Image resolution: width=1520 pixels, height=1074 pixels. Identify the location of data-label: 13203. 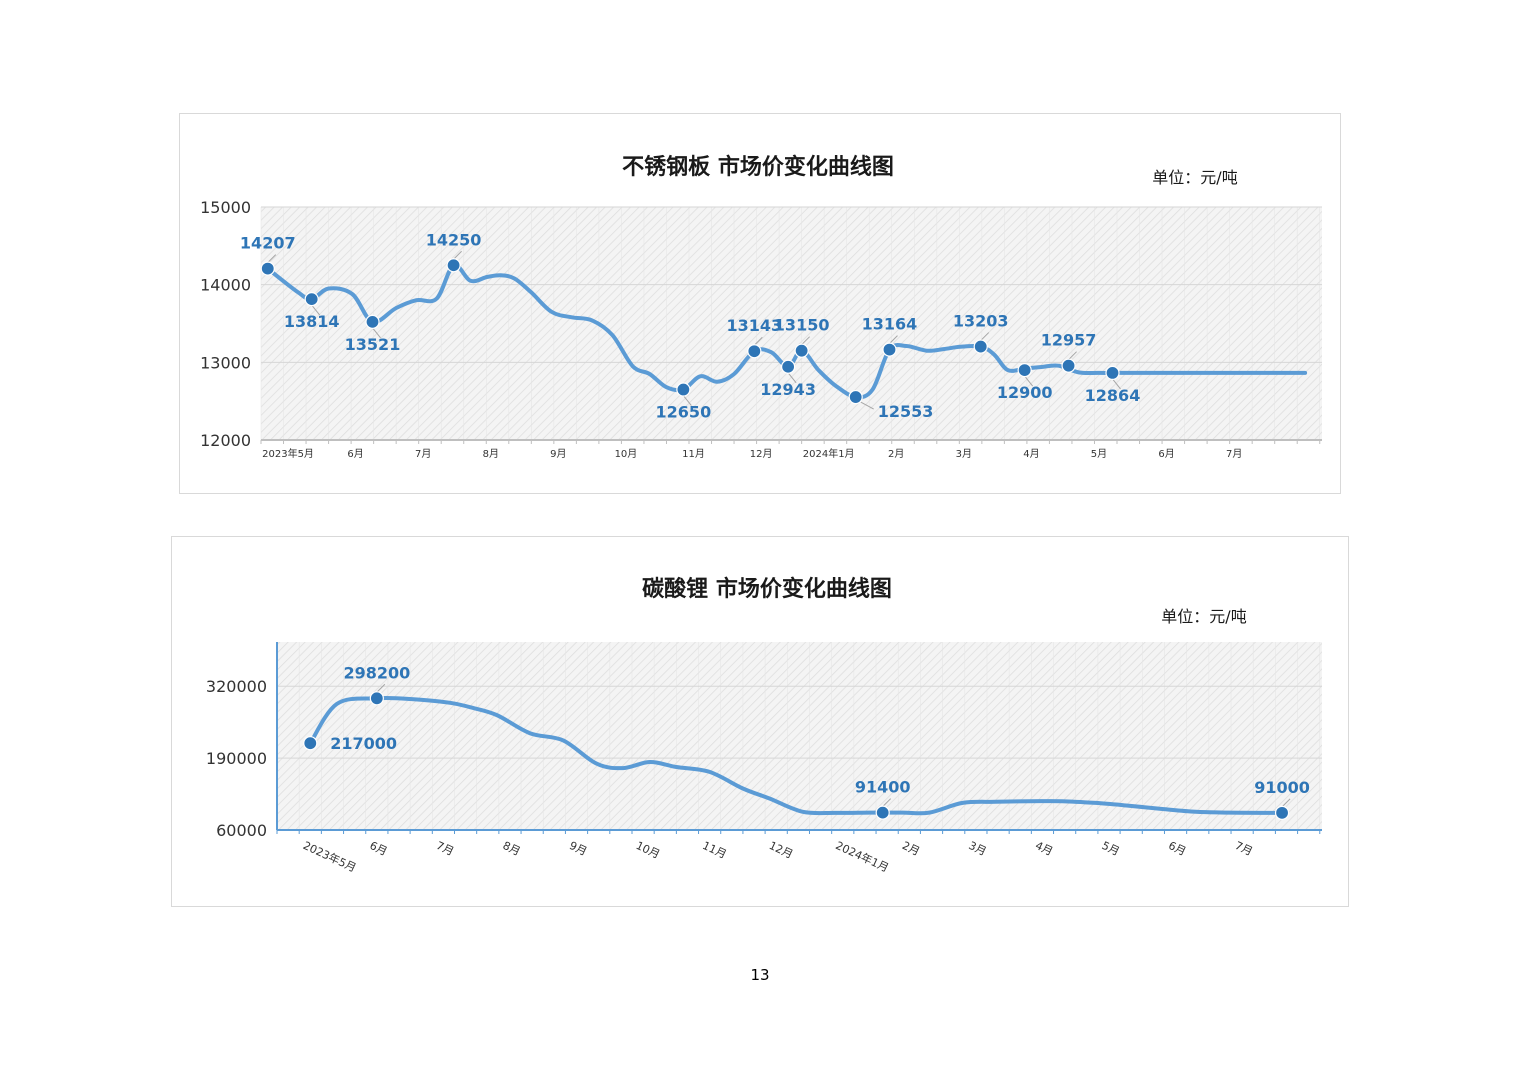
(981, 321).